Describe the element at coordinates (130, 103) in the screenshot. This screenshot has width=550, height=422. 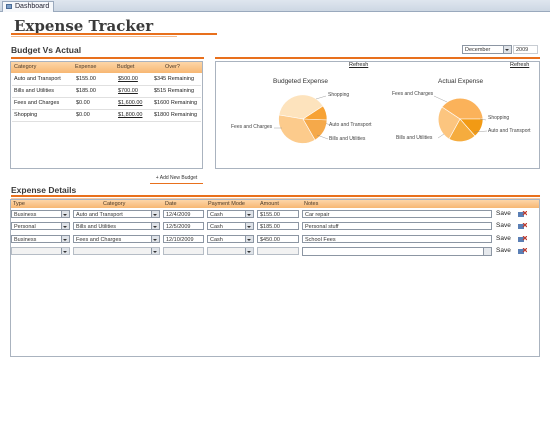
I see `budget-amount-link: $1,600.00` at that location.